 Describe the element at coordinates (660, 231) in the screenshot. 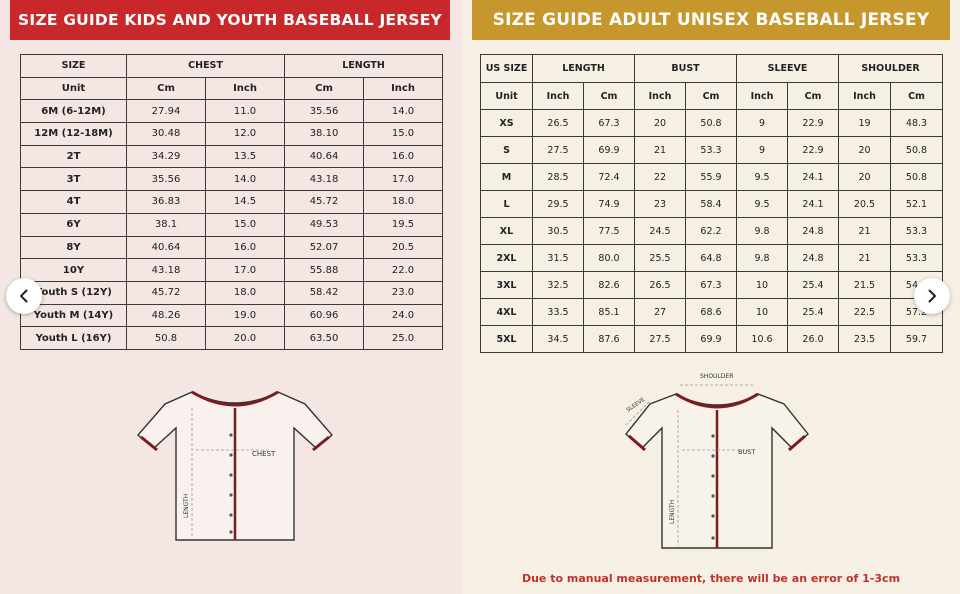

I see `table-cell: 24.5` at that location.